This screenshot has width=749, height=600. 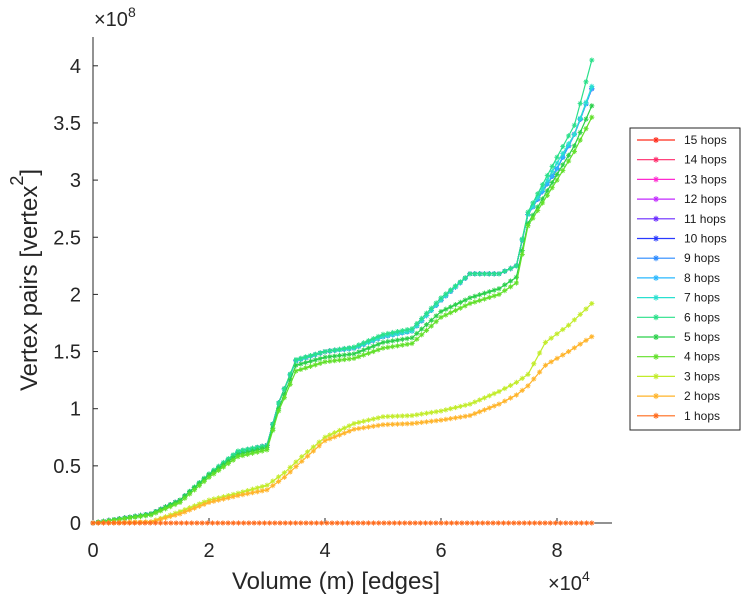 What do you see at coordinates (678, 278) in the screenshot?
I see `legend-entry: 8 hops` at bounding box center [678, 278].